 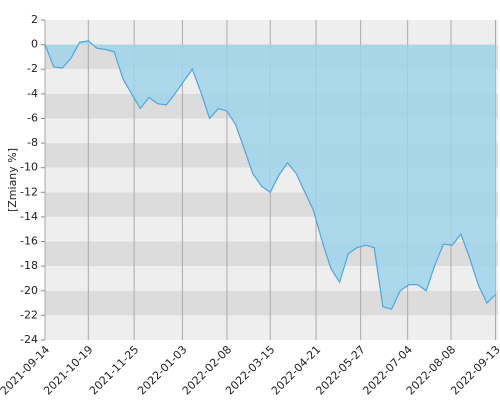 I want to click on y-tick-label: 0, so click(x=34, y=44).